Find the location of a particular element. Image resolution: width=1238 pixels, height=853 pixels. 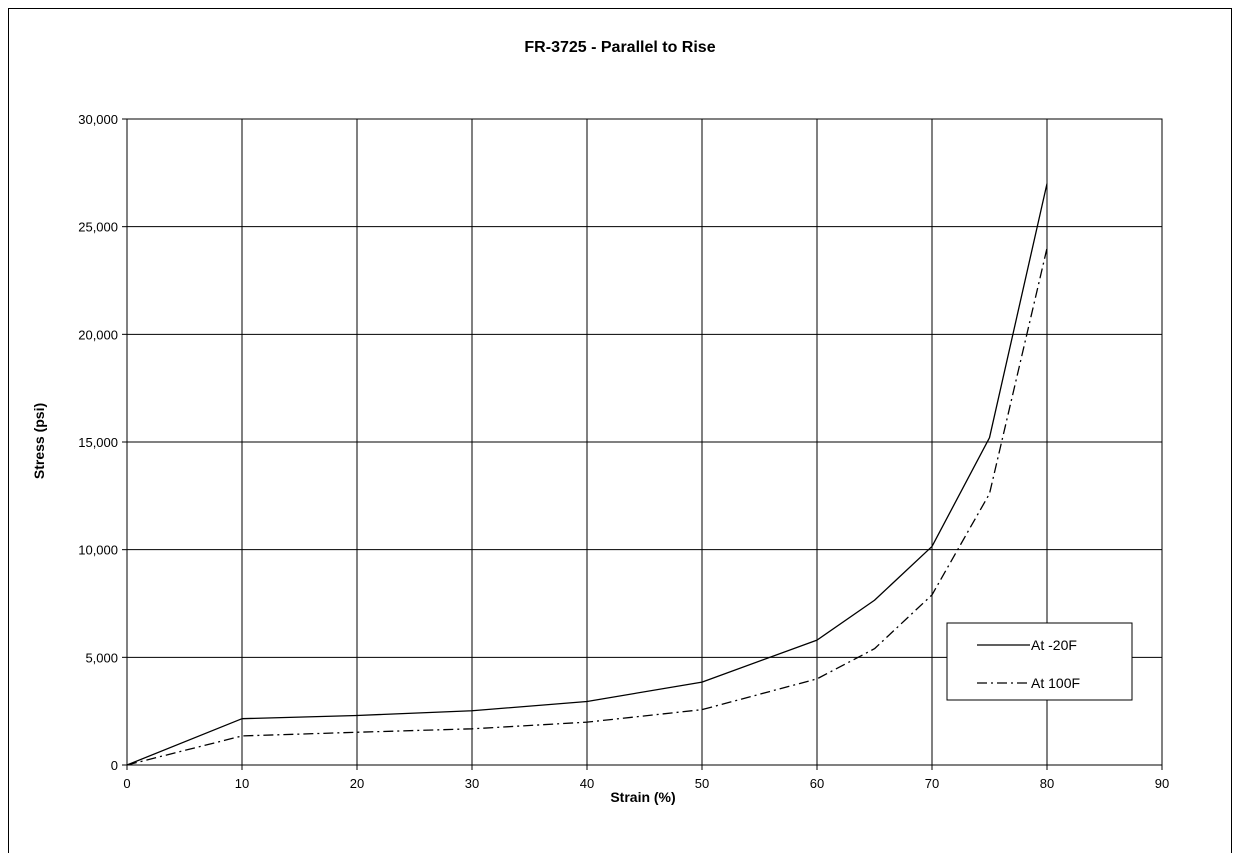

x-tick-label: 60 is located at coordinates (817, 783).